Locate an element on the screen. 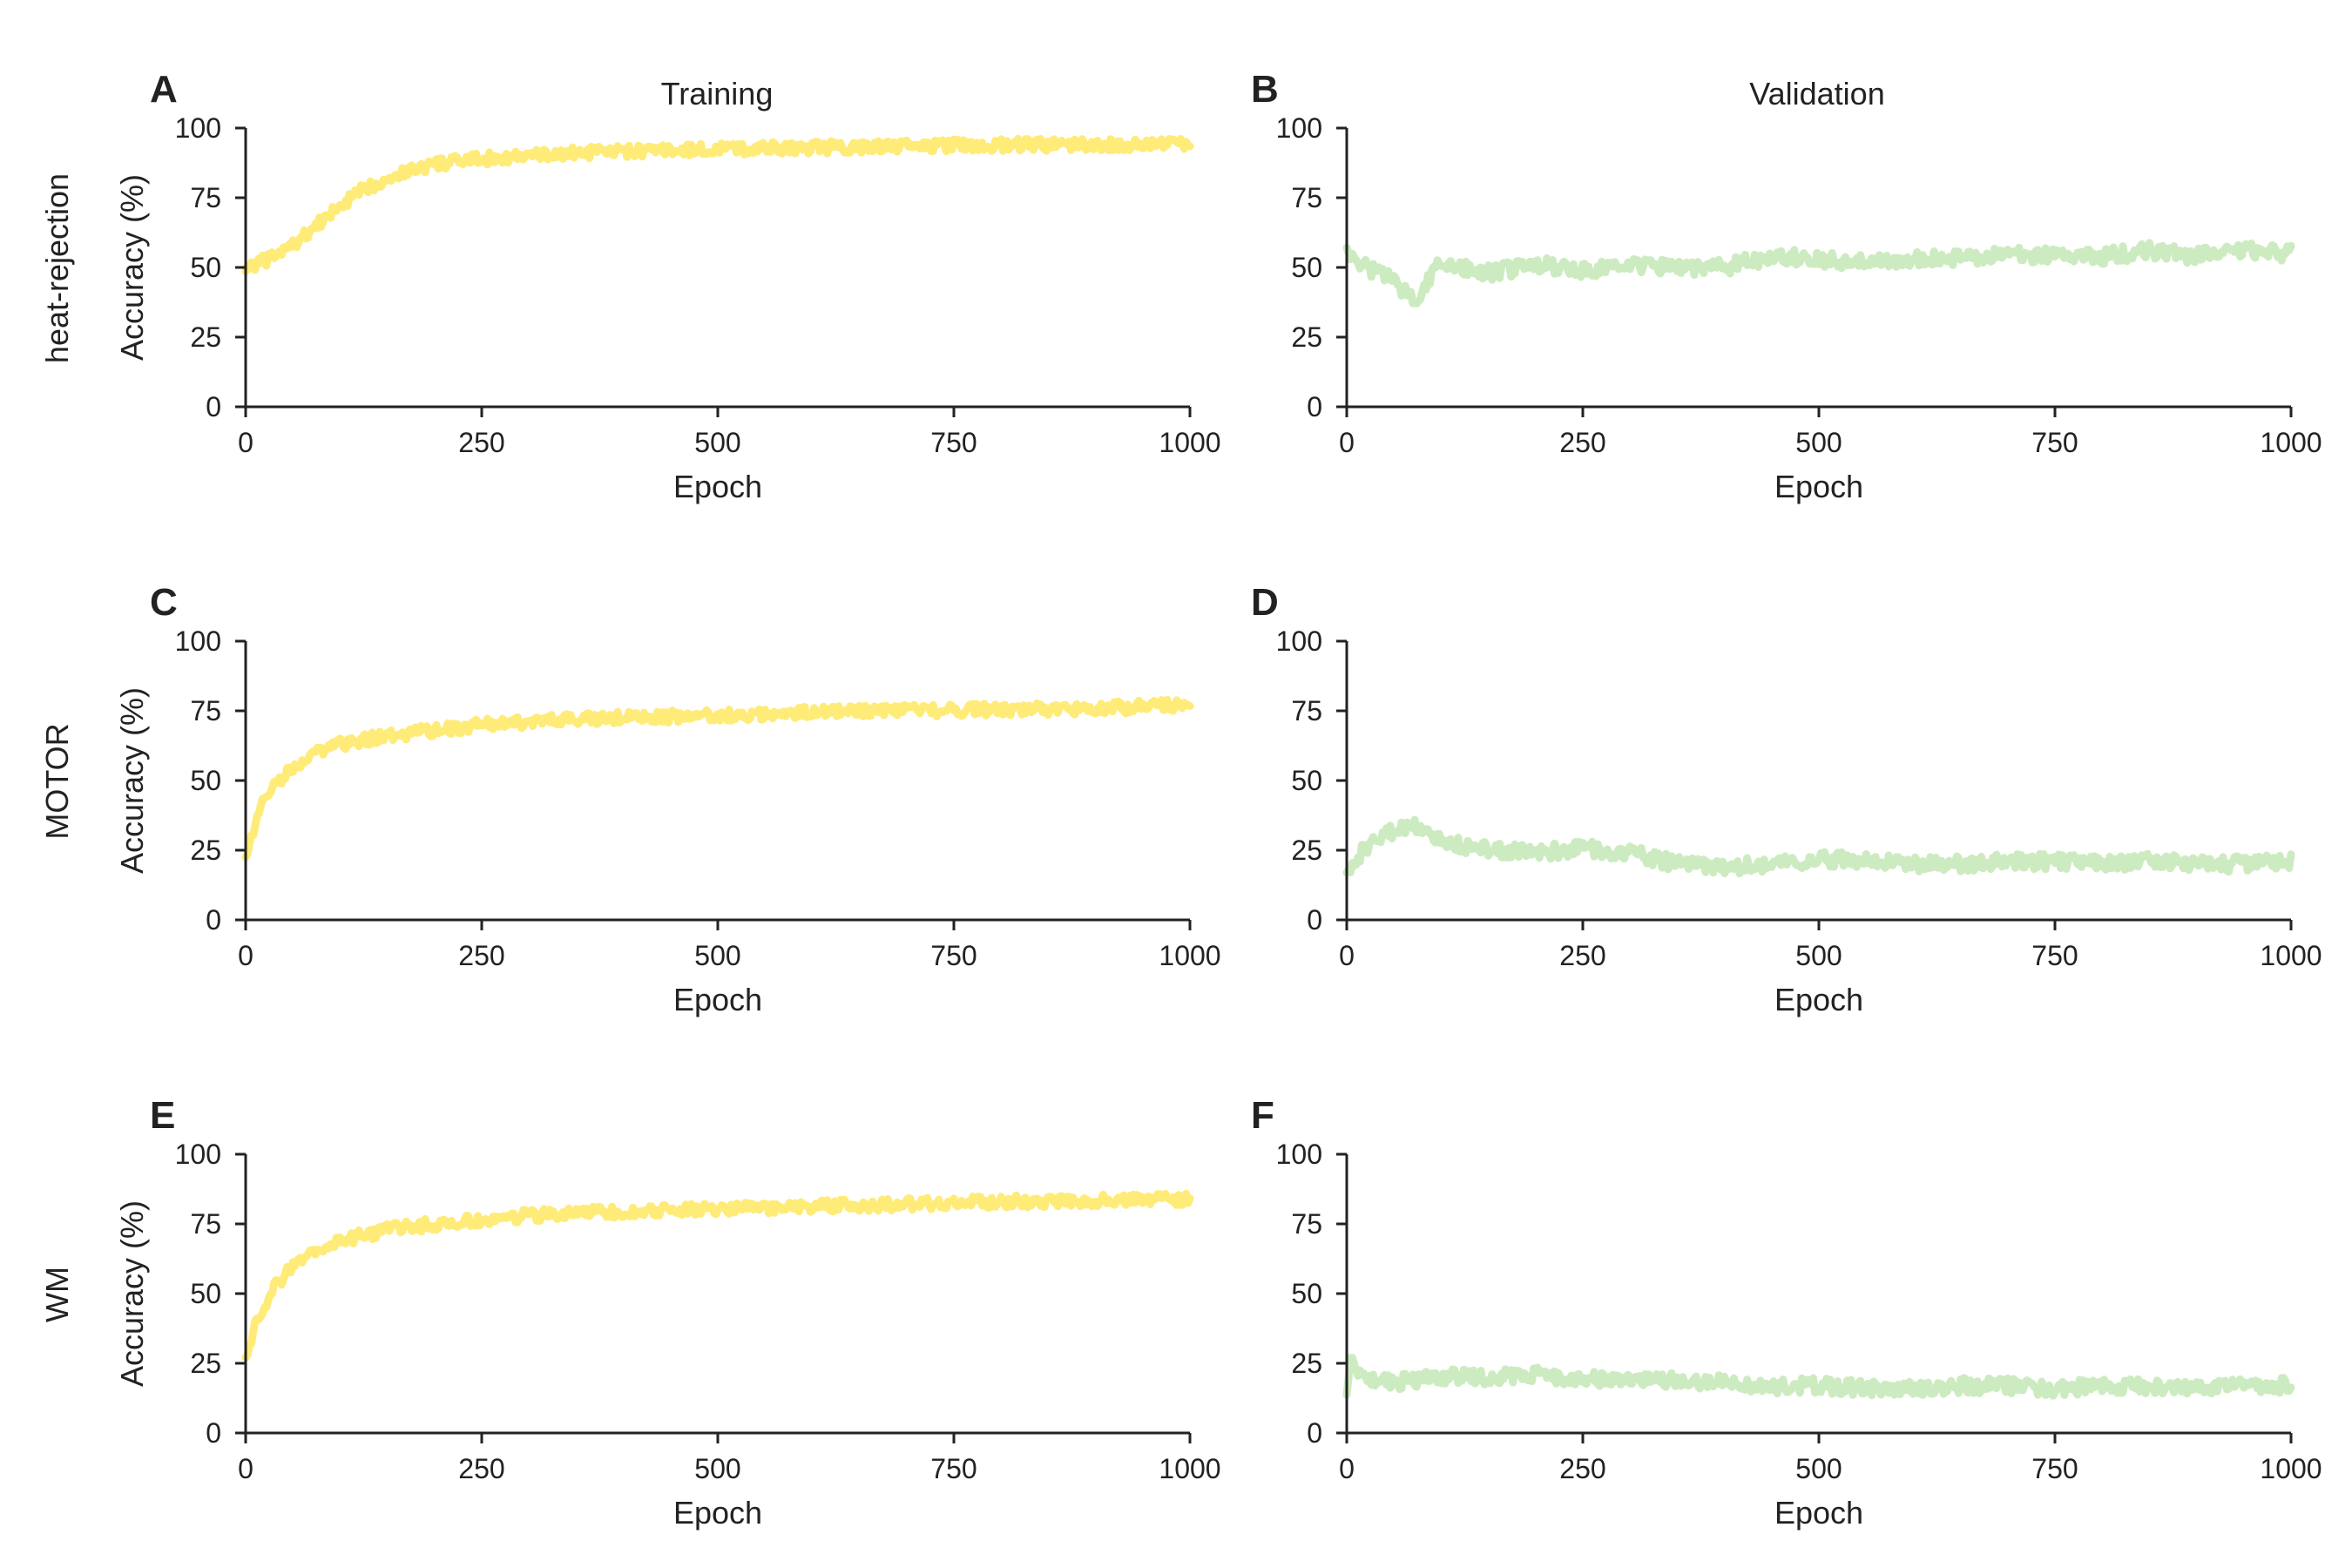 Image resolution: width=2352 pixels, height=1568 pixels. x-tick-label-c: 1000 is located at coordinates (1189, 955).